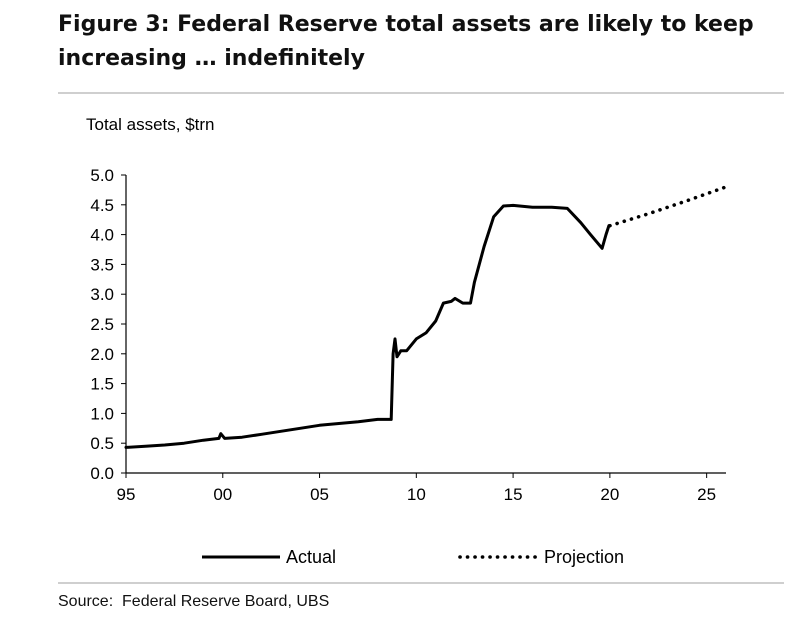 The width and height of the screenshot is (800, 620). Describe the element at coordinates (102, 205) in the screenshot. I see `y-tick-label: 4.5` at that location.